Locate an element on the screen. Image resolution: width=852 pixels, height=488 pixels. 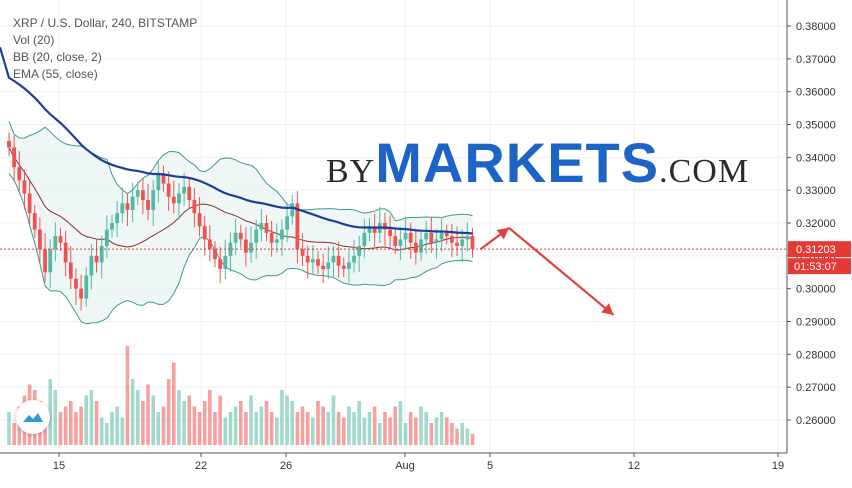
price-tick-label: 0.34000 is located at coordinates (816, 158).